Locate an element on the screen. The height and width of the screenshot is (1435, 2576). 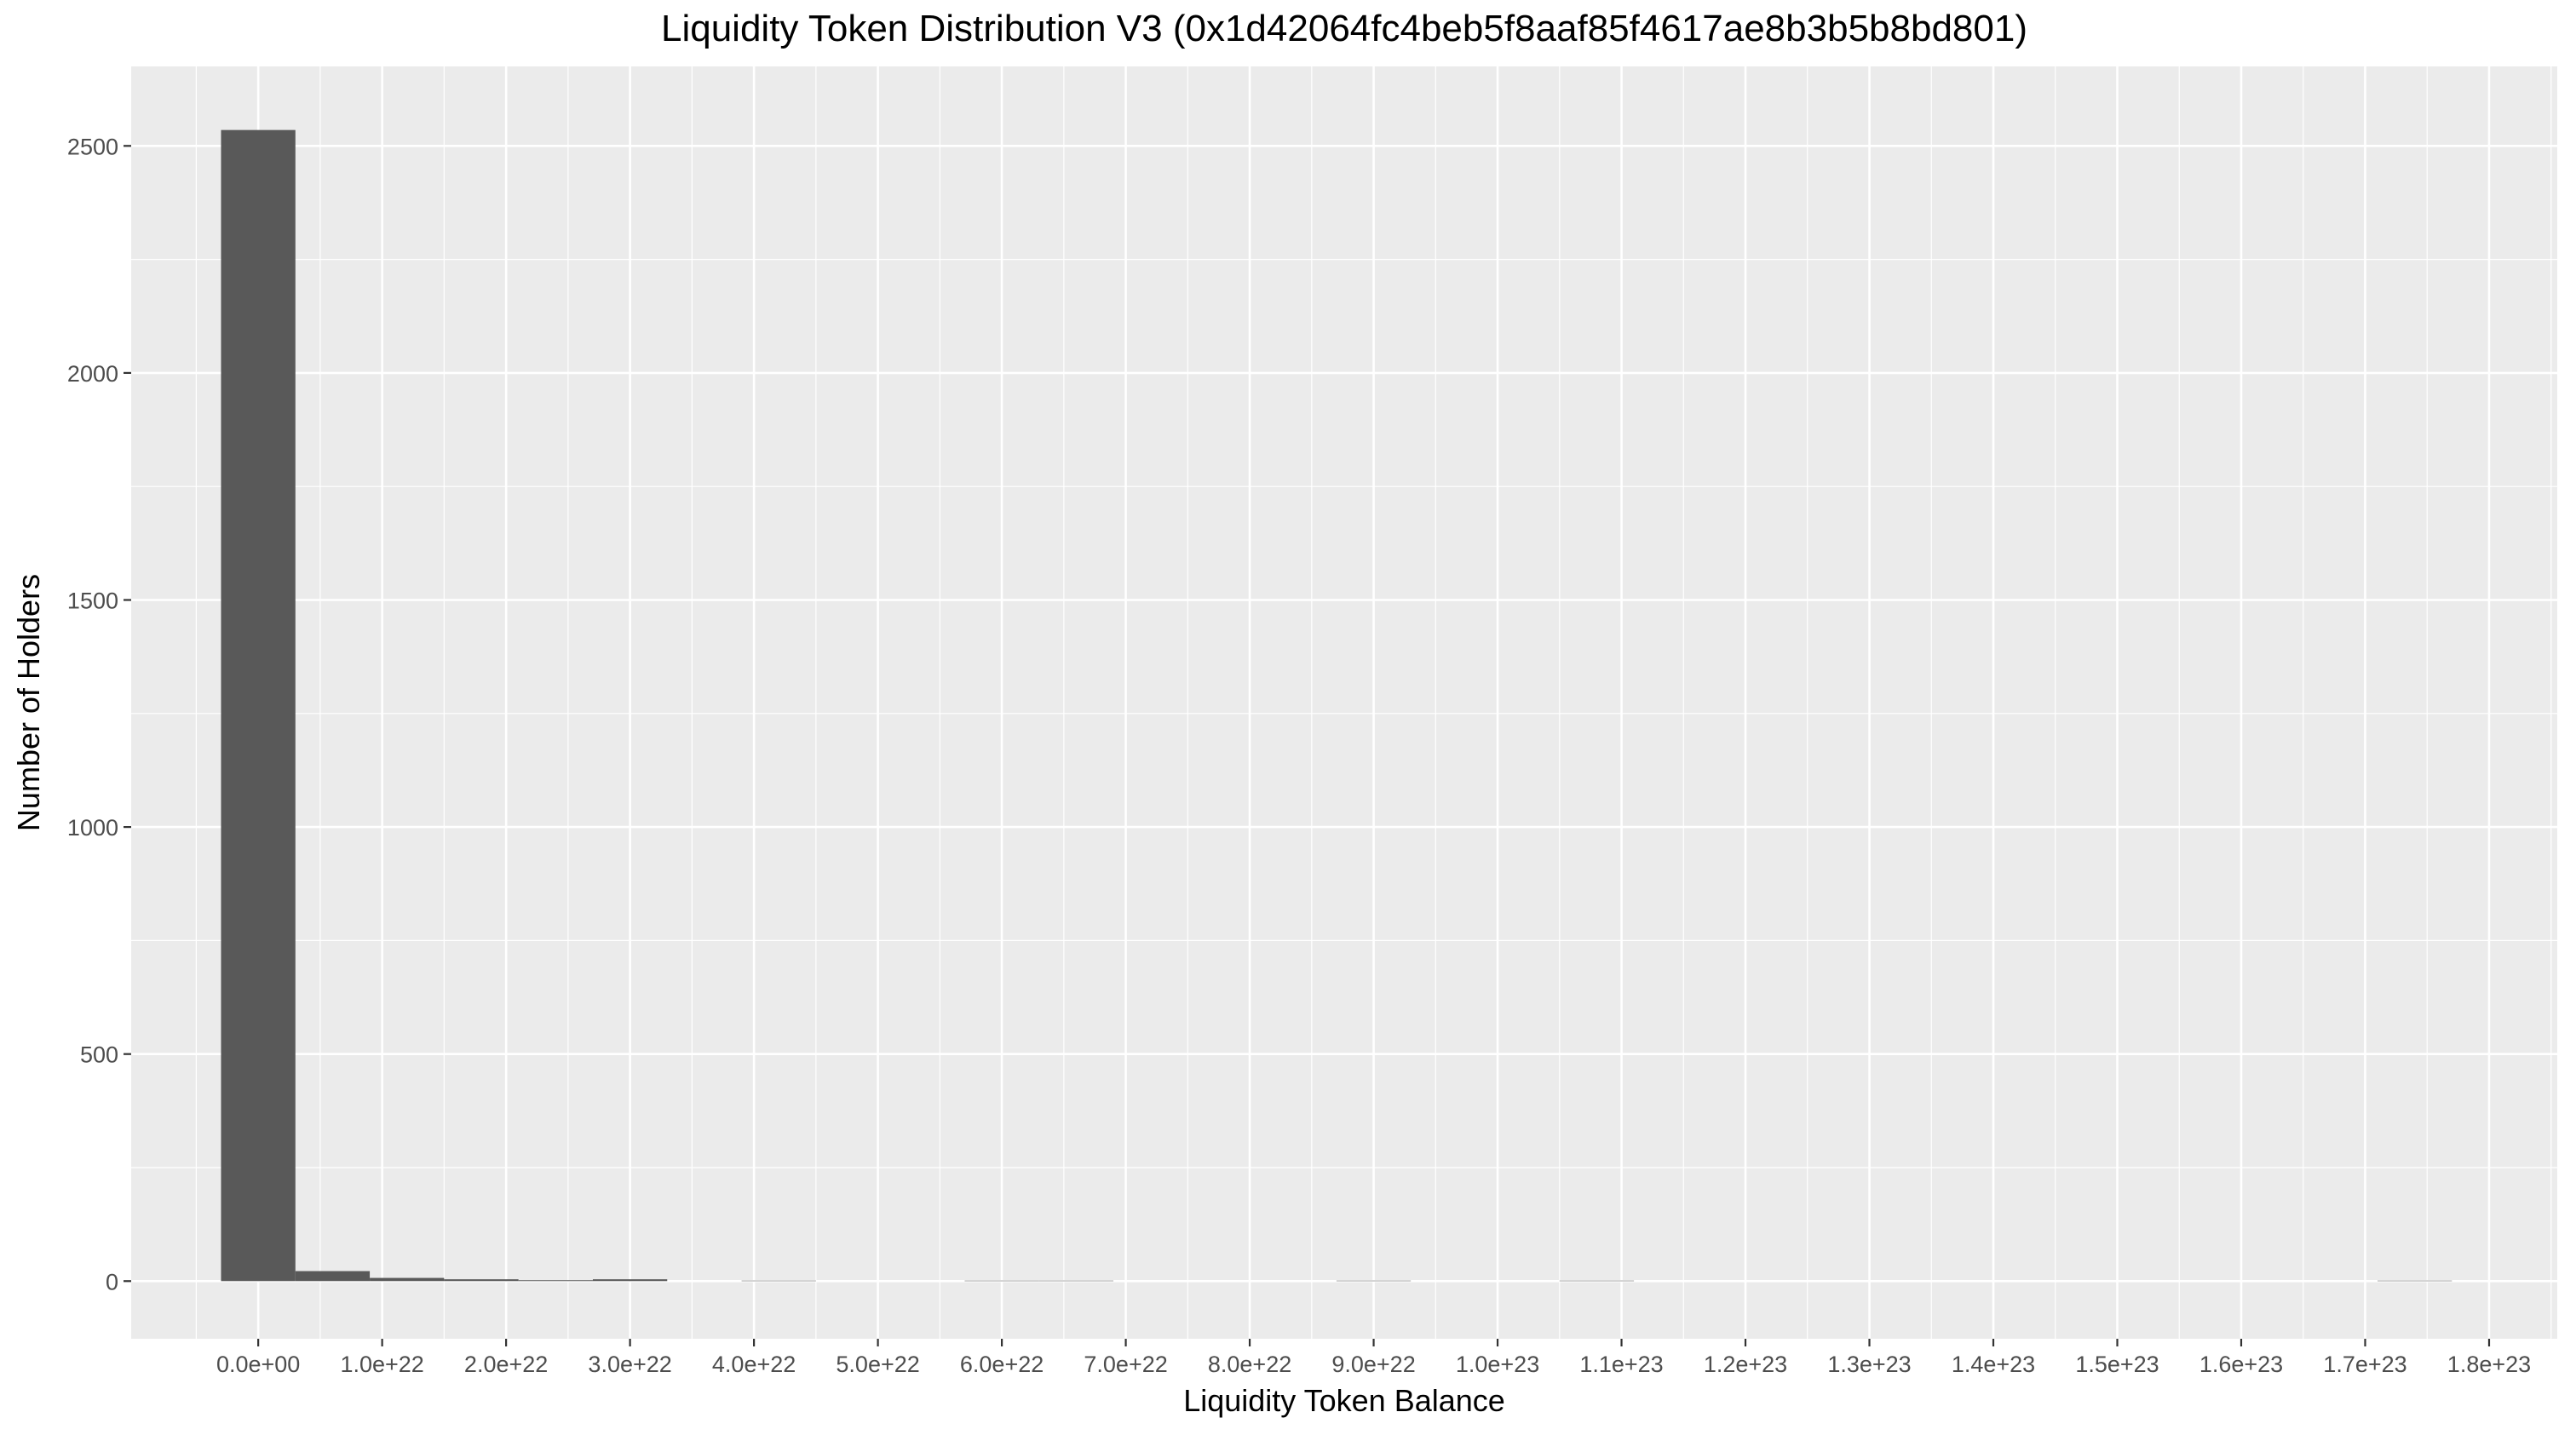
x-tick-label: 5.0e+22 is located at coordinates (878, 1364).